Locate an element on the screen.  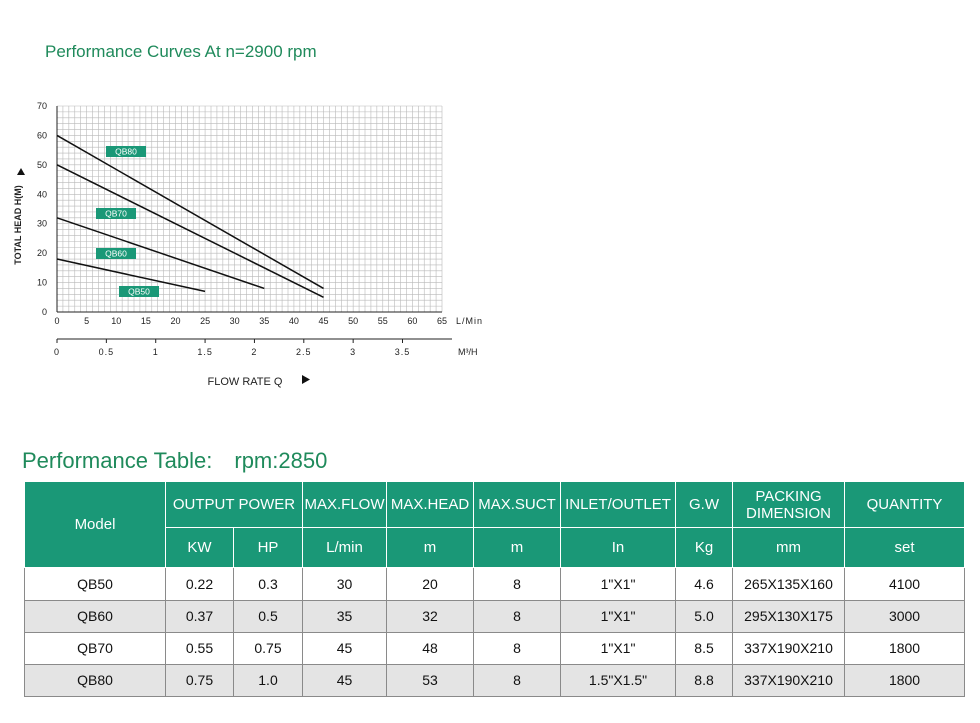
header-packing-dimension: PACKING DIMENSION is located at coordinates (789, 504).